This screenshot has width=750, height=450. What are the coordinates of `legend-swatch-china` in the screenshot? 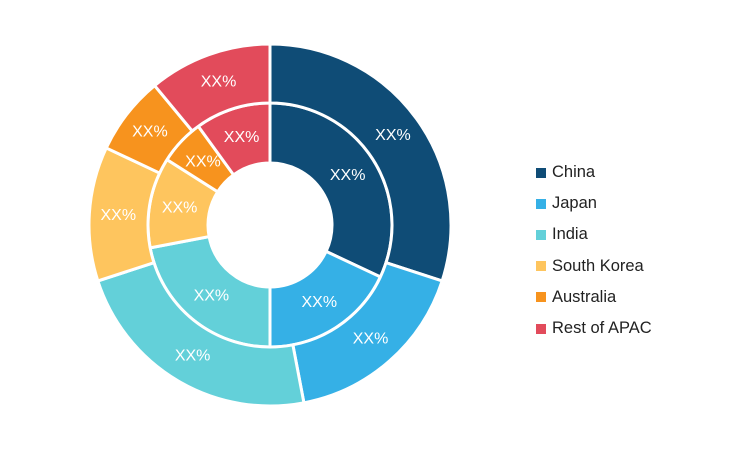 It's located at (541, 172).